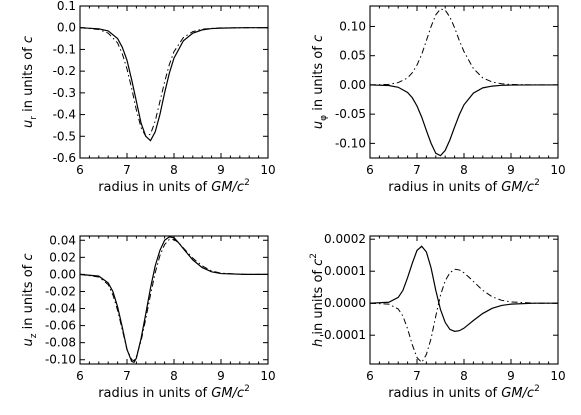  Describe the element at coordinates (352, 56) in the screenshot. I see `y-tick-label: 0.05` at that location.